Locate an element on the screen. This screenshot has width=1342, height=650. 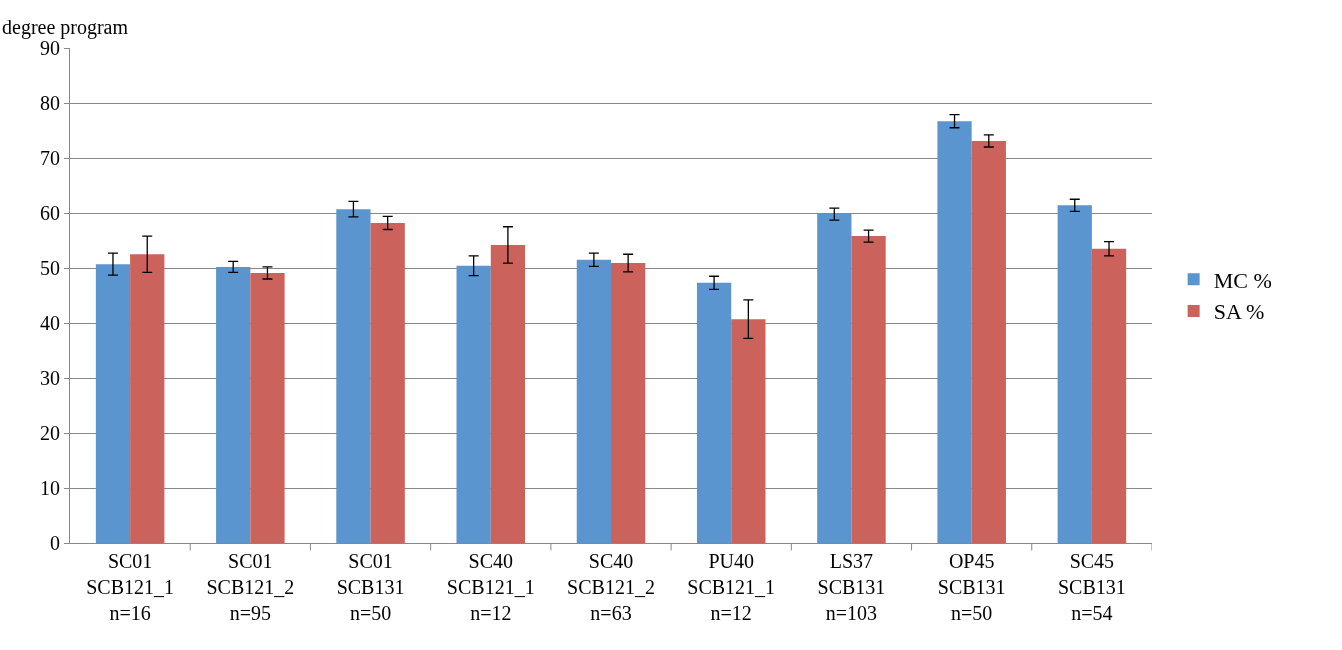
y-tick-label: 70 is located at coordinates (50, 158).